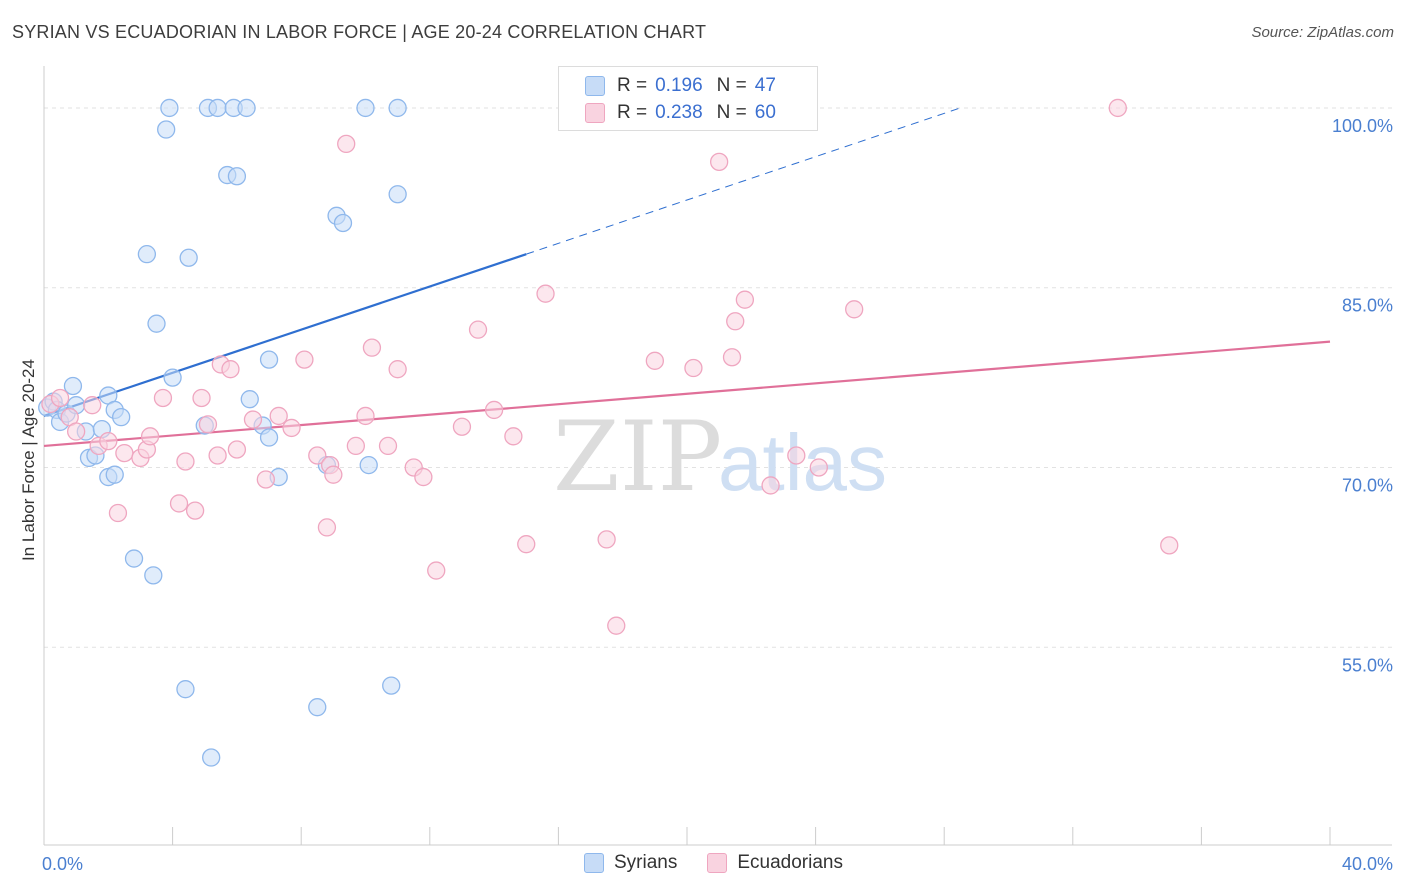 Image resolution: width=1406 pixels, height=892 pixels. I want to click on legend-row-syrians: R = 0.196 N = 47, so click(680, 86).